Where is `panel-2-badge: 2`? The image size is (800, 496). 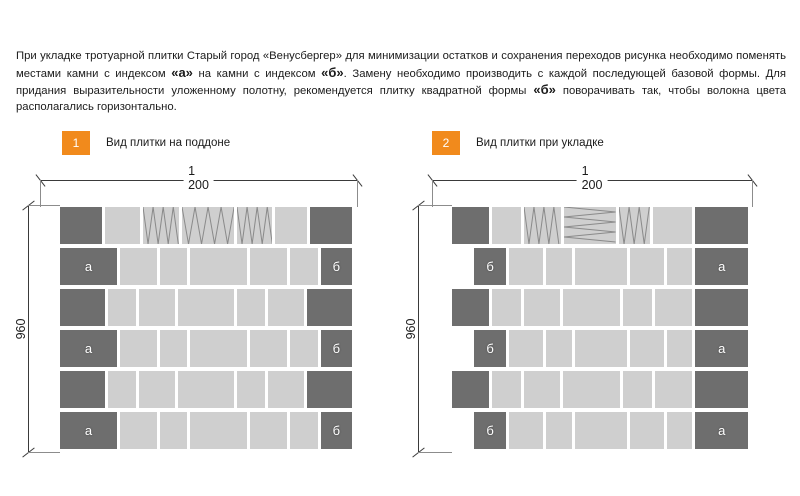
panel-2-badge: 2 is located at coordinates (446, 143).